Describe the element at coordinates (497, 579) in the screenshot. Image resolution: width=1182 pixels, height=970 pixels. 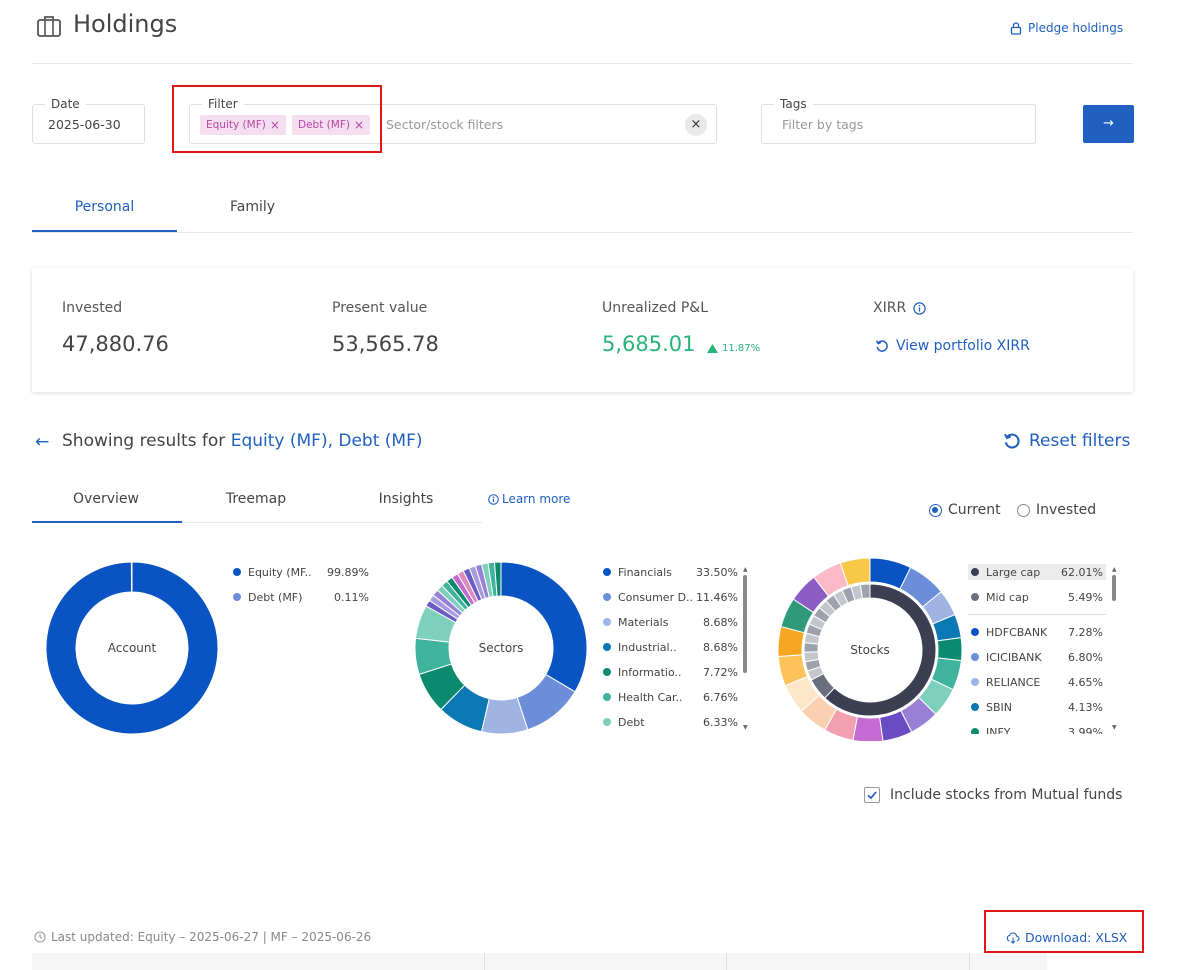
I see `sectors-other-slice` at that location.